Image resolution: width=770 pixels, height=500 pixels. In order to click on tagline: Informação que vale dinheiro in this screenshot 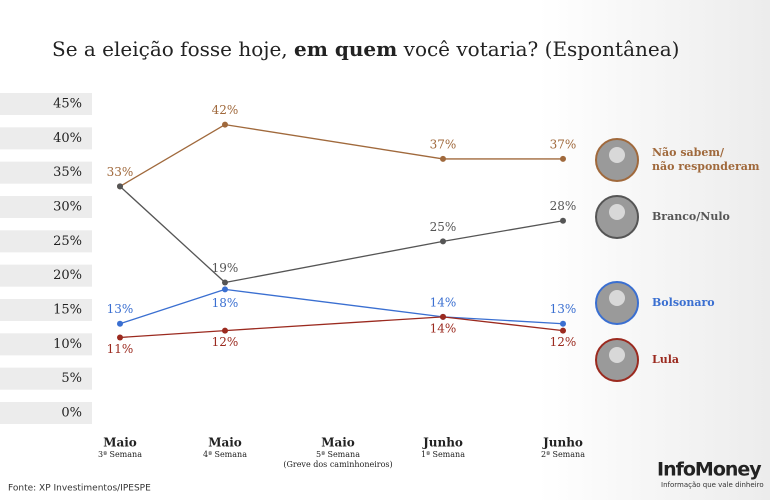, I will do `click(712, 485)`.